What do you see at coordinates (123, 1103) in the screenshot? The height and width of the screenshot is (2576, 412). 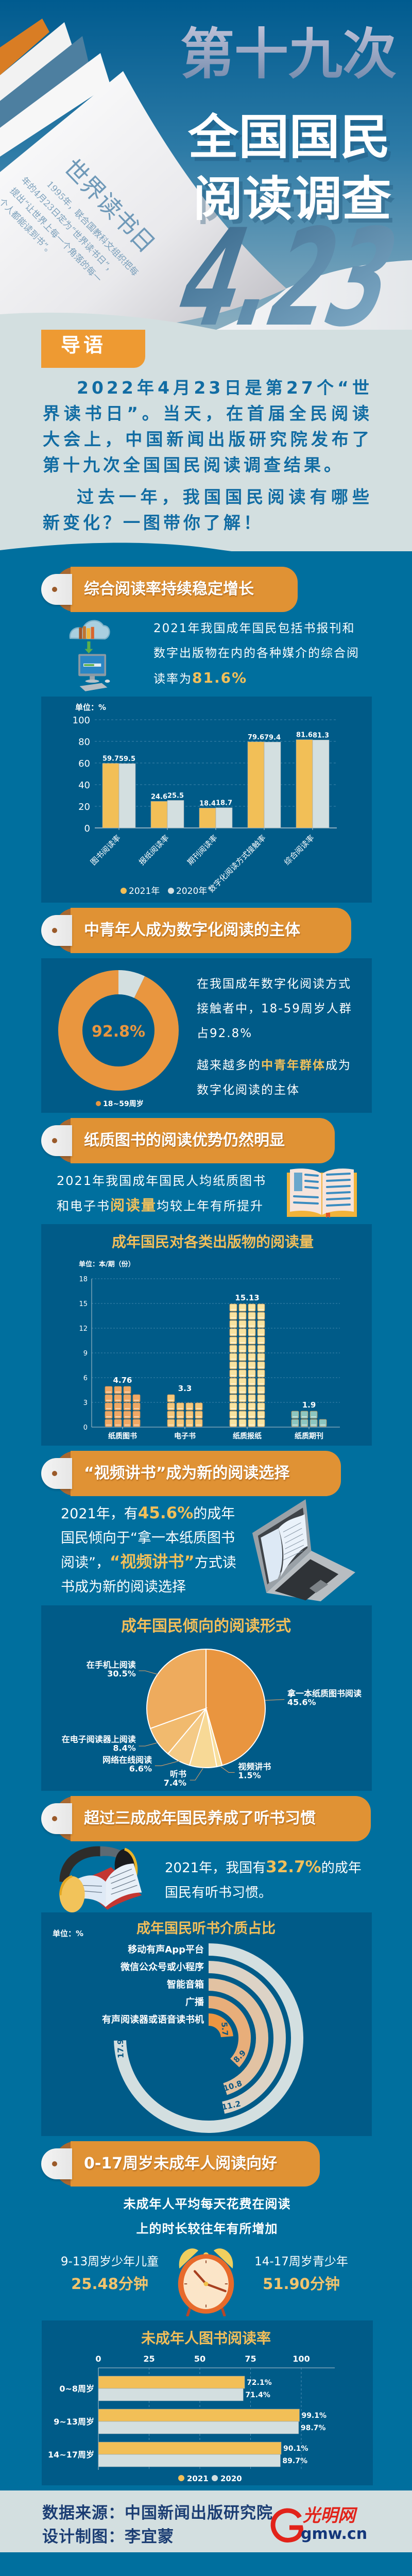 I see `donut-legend-label: 18~59周岁` at bounding box center [123, 1103].